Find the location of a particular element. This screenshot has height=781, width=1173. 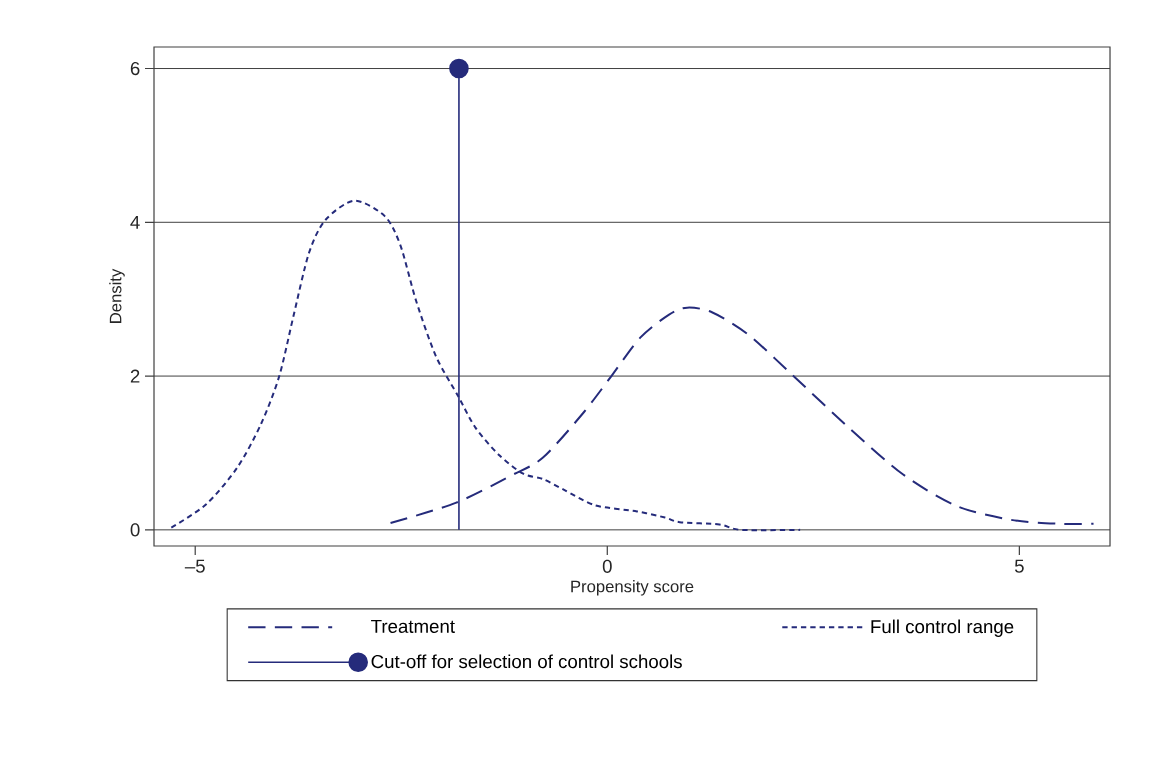

legend-label: Full control range is located at coordinates (942, 628).